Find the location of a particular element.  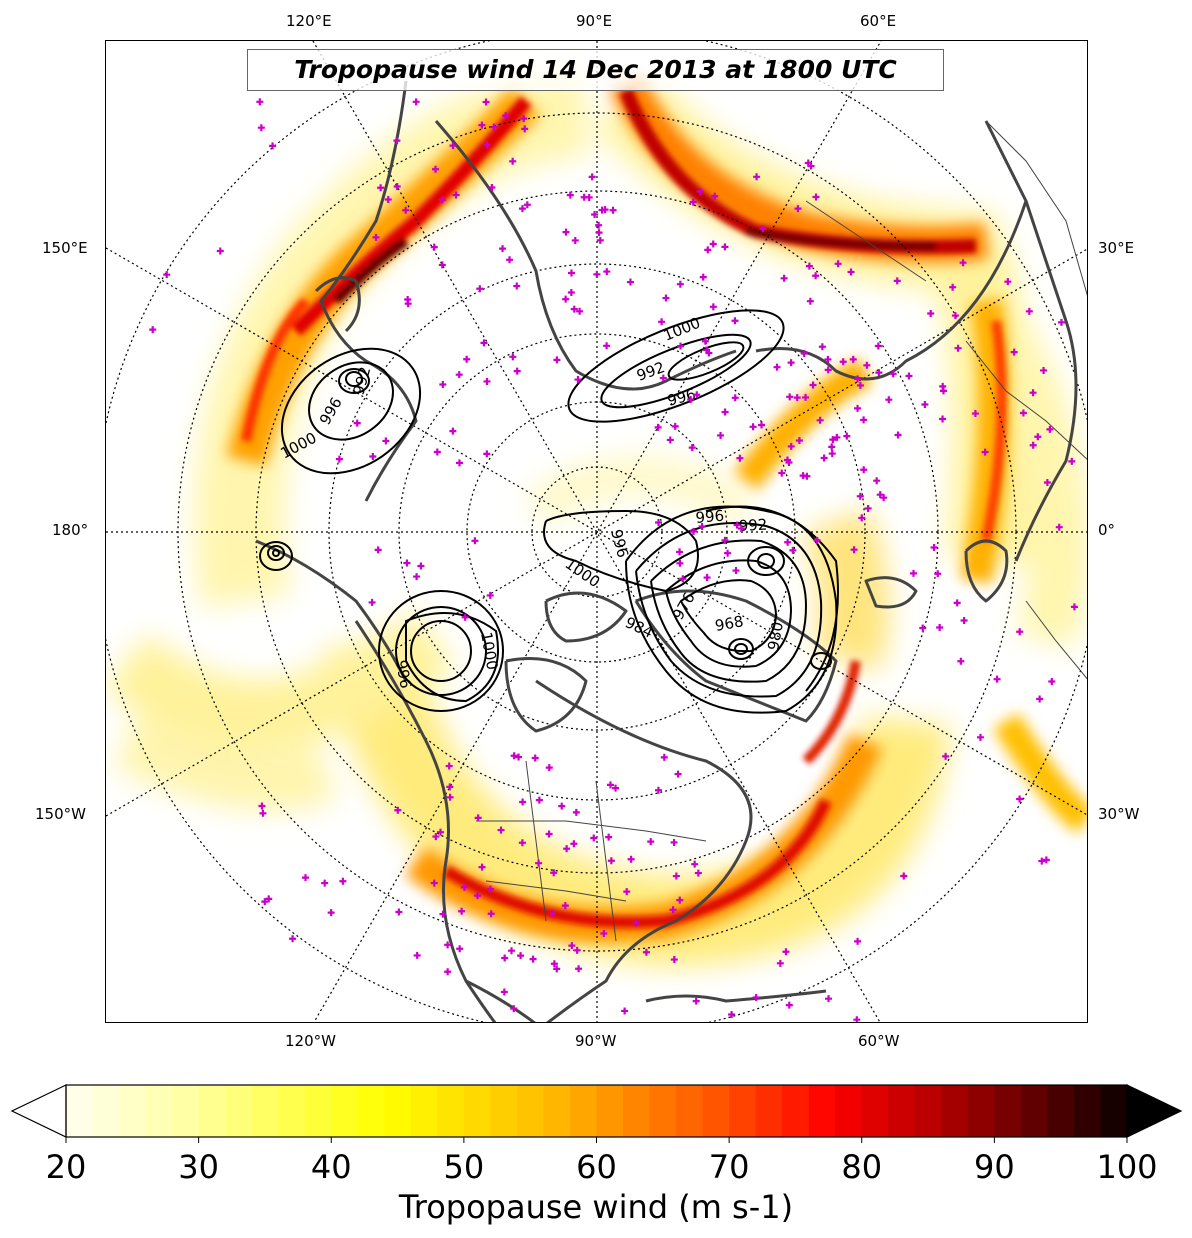

lon-label-left-middle: 180° is located at coordinates (70, 530).